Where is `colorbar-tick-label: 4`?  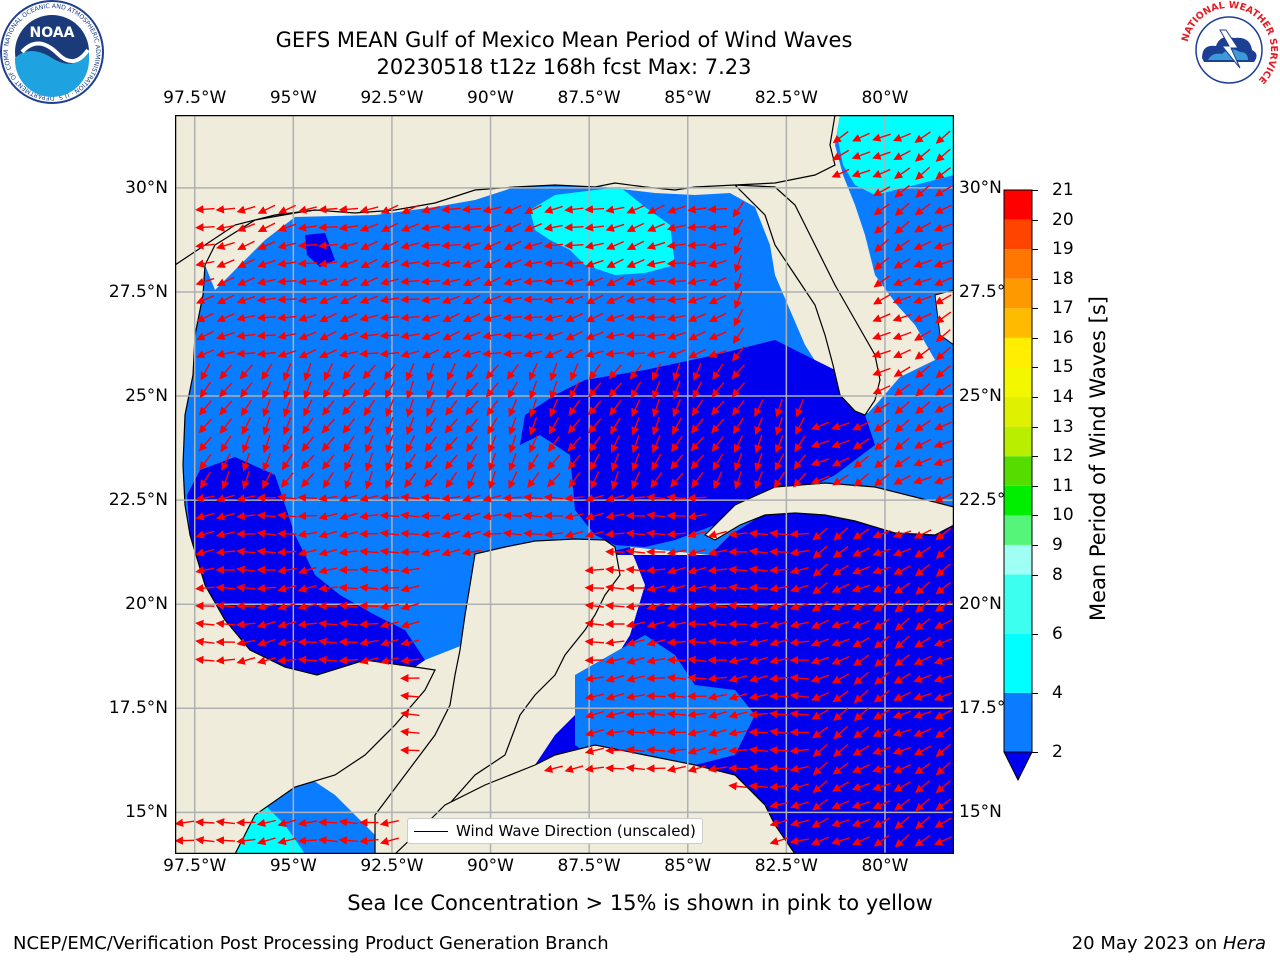
colorbar-tick-label: 4 is located at coordinates (1057, 692).